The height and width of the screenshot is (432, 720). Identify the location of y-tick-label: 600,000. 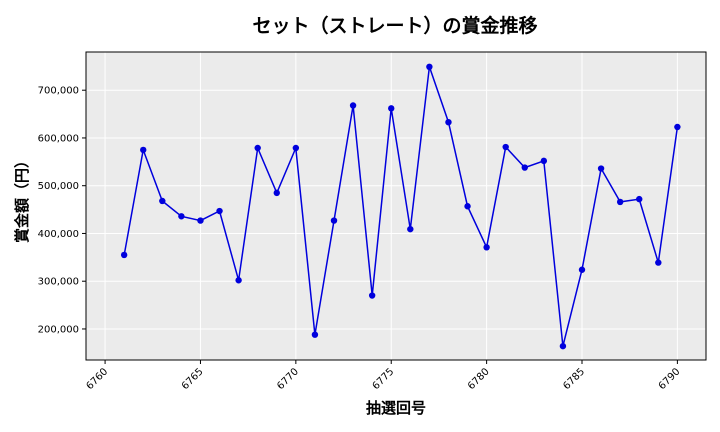
(58, 138).